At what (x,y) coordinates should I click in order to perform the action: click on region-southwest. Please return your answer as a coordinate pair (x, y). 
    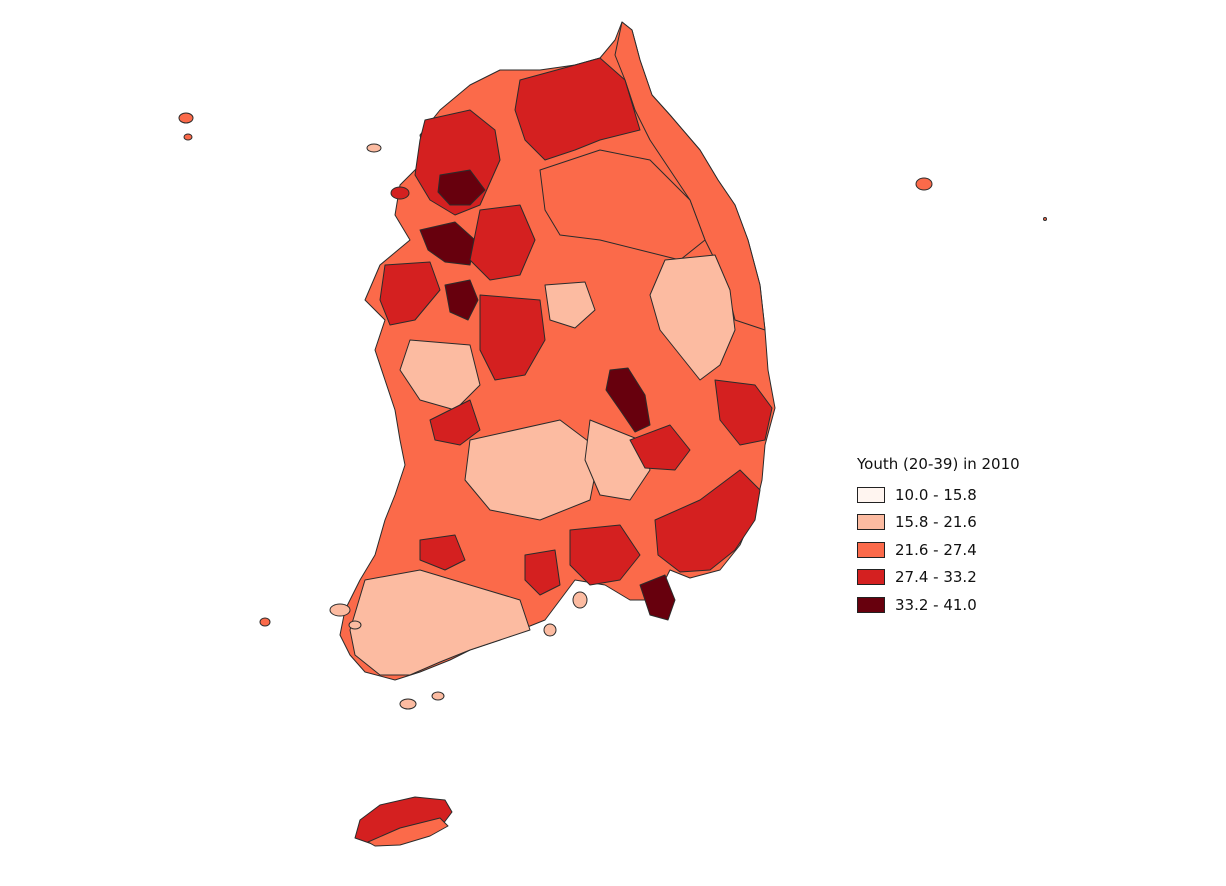
    Looking at the image, I should click on (440, 622).